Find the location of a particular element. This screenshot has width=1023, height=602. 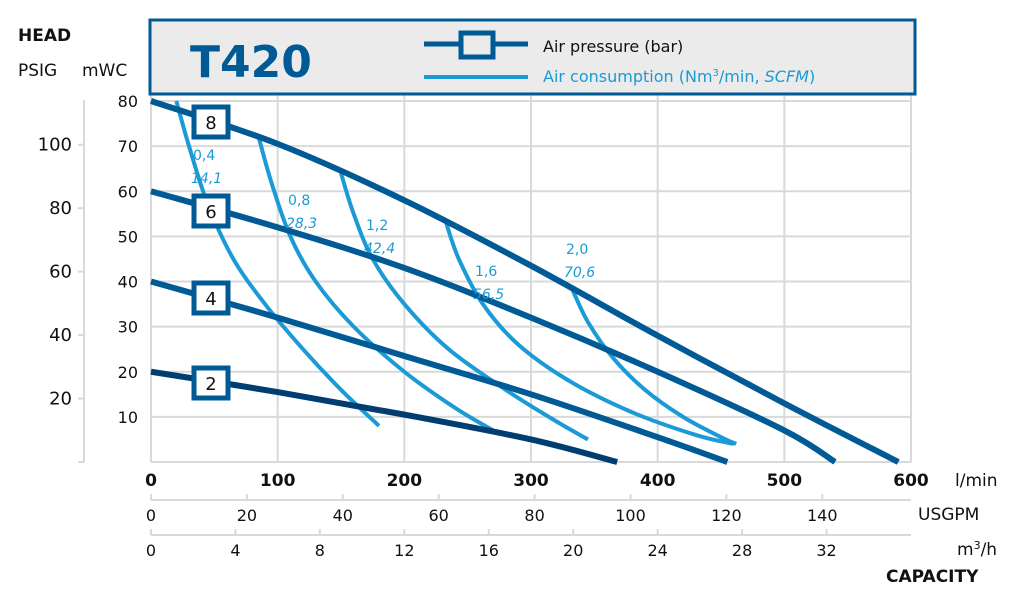

mwc-tick-label: 10 is located at coordinates (128, 417).